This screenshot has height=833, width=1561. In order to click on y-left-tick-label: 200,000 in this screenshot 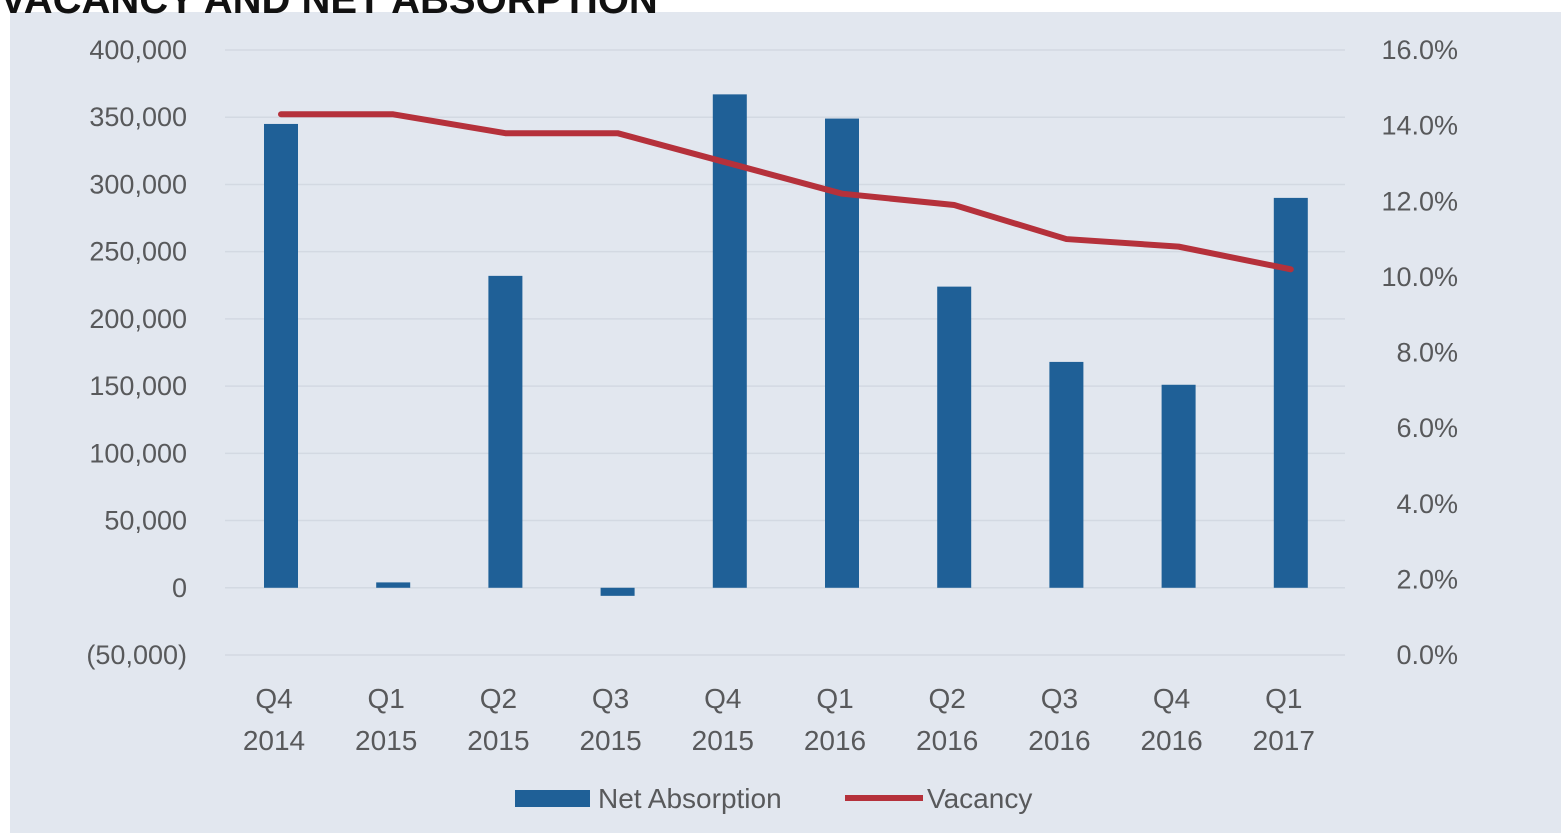, I will do `click(138, 319)`.